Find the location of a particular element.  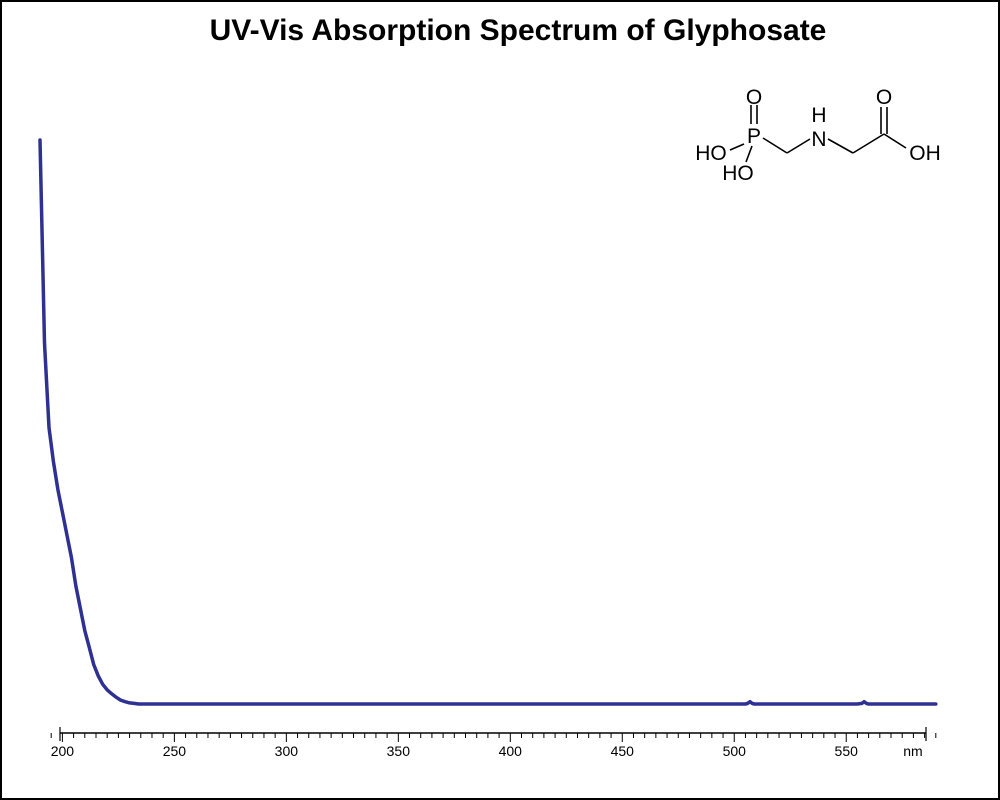

x-axis is located at coordinates (493, 734).